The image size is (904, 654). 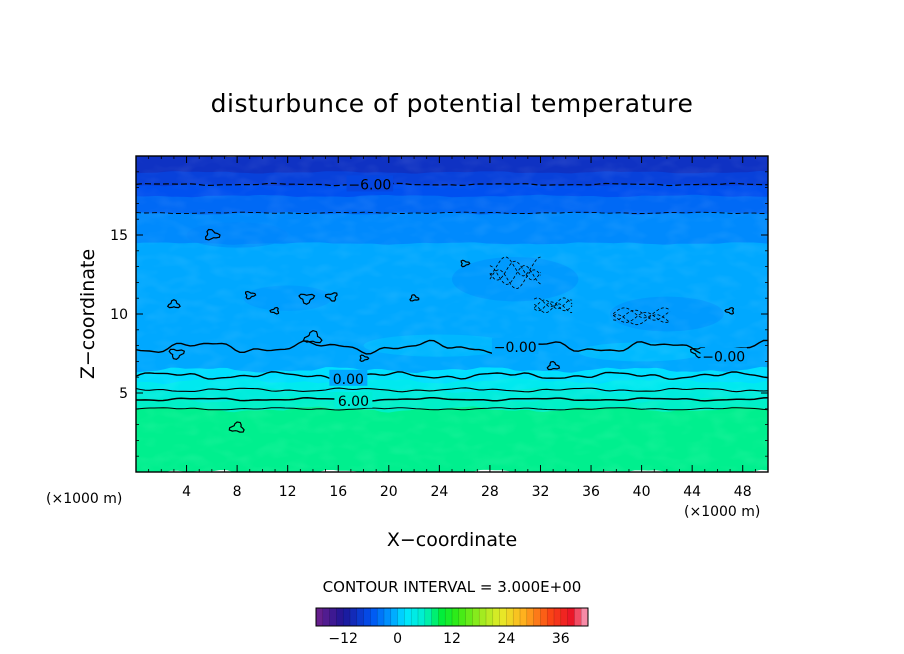 What do you see at coordinates (119, 315) in the screenshot?
I see `y-tick-label: 10` at bounding box center [119, 315].